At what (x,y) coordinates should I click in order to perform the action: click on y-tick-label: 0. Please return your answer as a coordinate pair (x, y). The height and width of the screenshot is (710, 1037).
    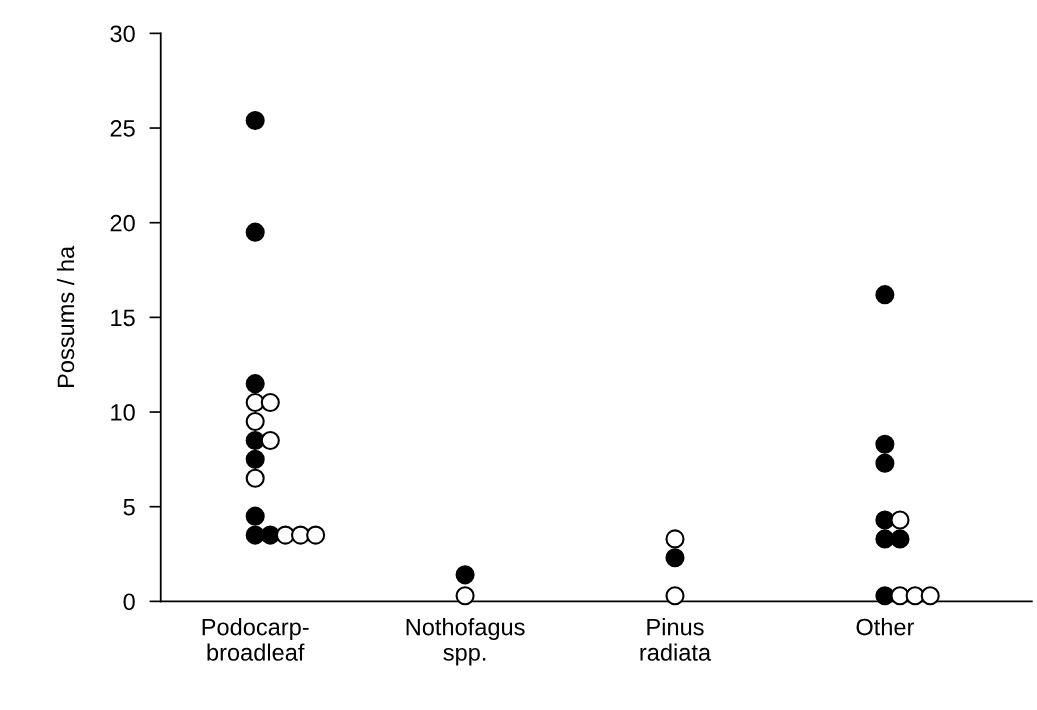
    Looking at the image, I should click on (129, 602).